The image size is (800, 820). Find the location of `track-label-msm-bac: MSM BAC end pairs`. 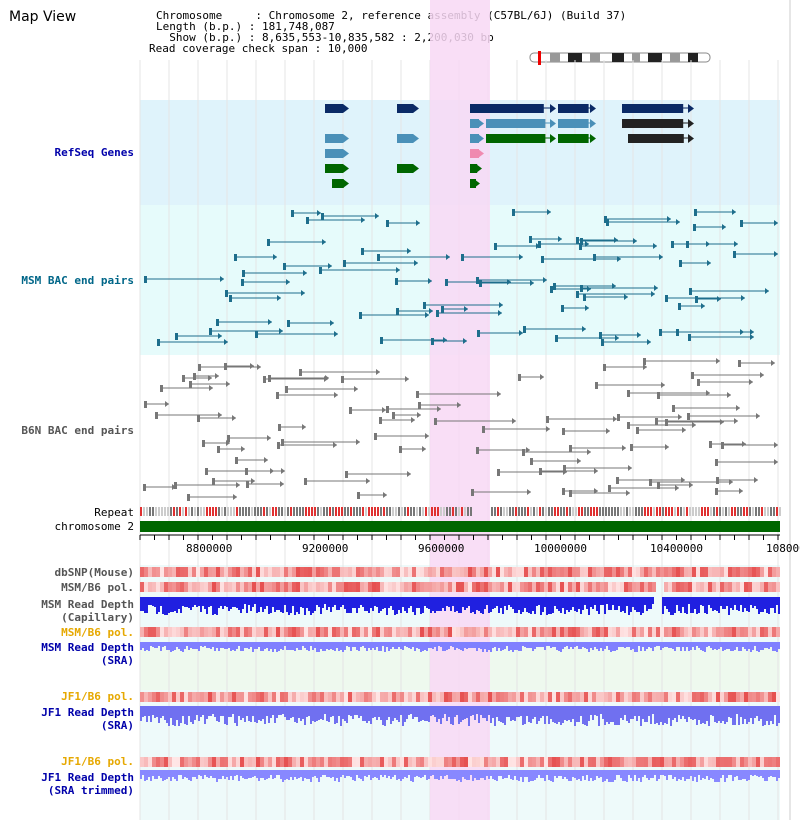

track-label-msm-bac: MSM BAC end pairs is located at coordinates (77, 280).